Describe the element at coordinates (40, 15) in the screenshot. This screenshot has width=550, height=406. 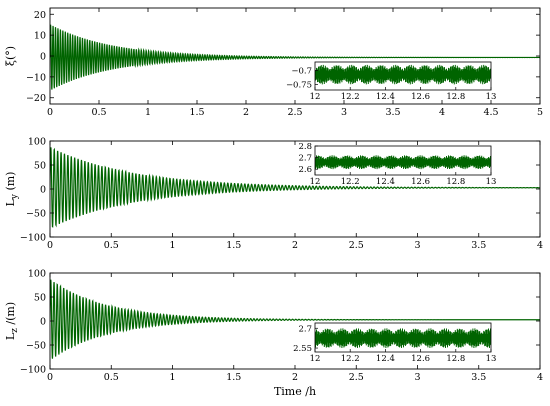
I see `y-tick-label: 20` at that location.